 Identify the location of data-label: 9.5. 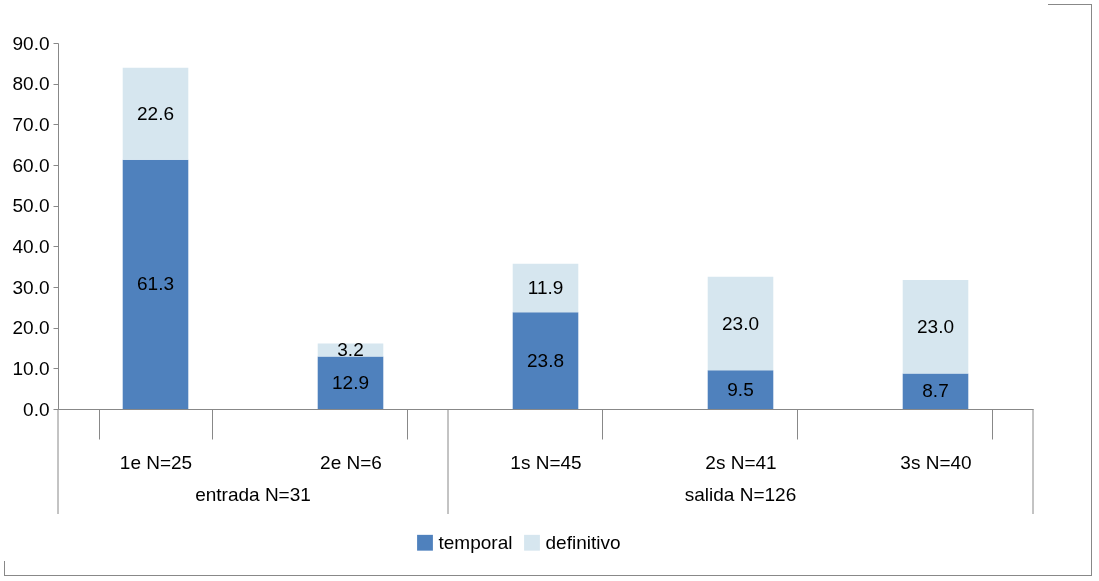
(740, 389).